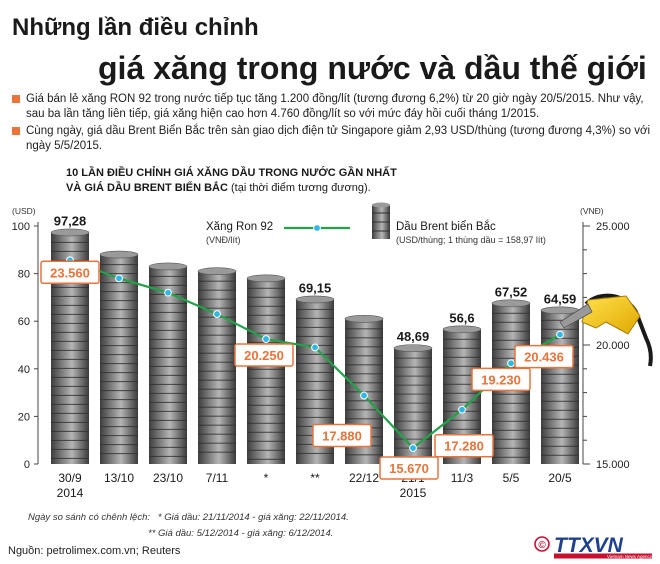 This screenshot has height=564, width=660. Describe the element at coordinates (315, 287) in the screenshot. I see `oil-value-label: 69,15` at that location.